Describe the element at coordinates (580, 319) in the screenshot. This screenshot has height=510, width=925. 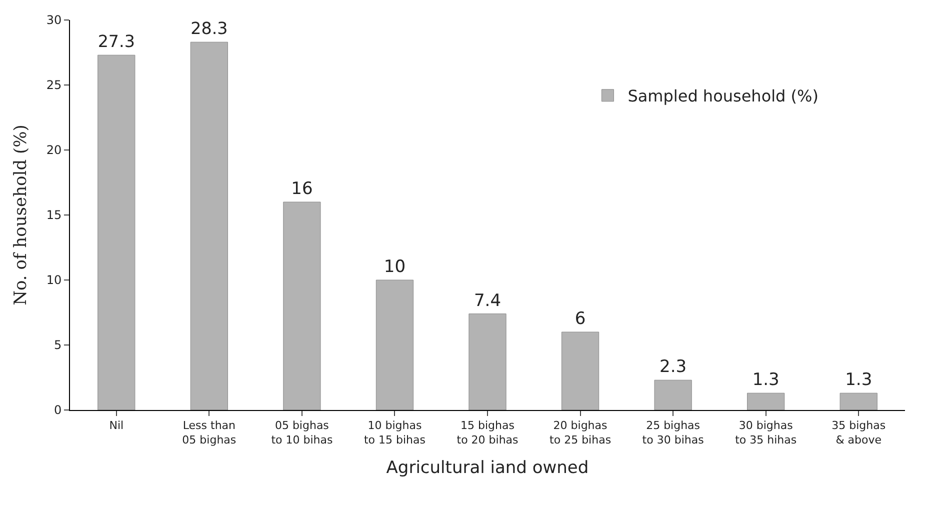
I see `data-label: 6` at that location.